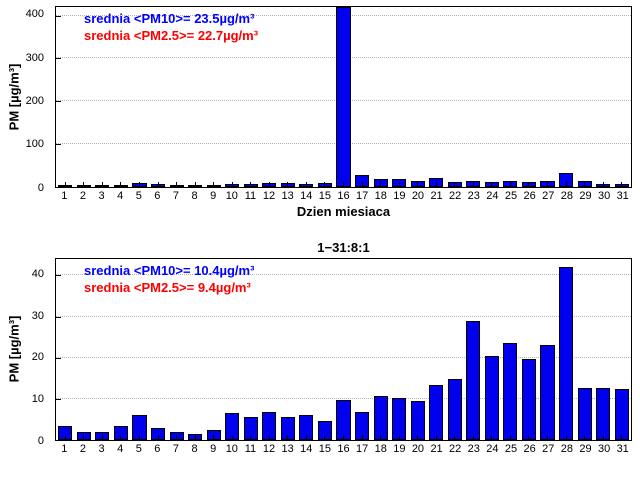  What do you see at coordinates (34, 57) in the screenshot?
I see `y-tick-label-300: 300` at bounding box center [34, 57].